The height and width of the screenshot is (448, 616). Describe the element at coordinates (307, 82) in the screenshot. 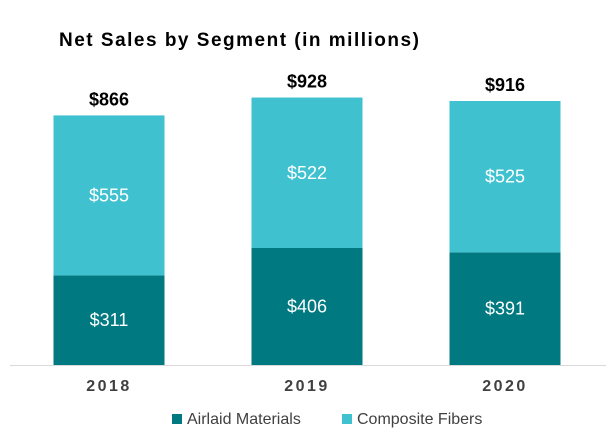

I see `total-label-2019: $928` at that location.